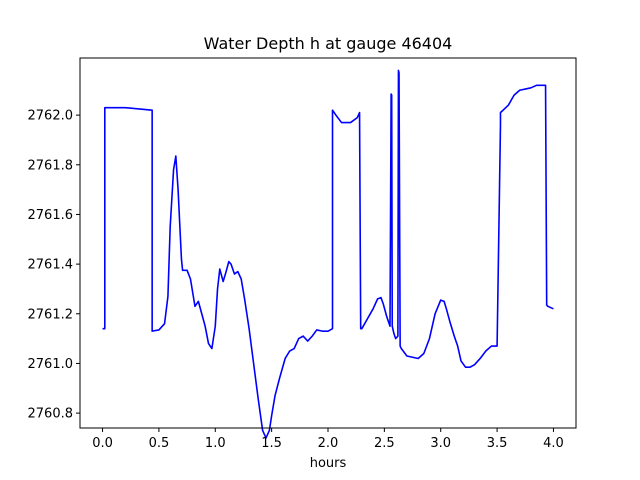 The image size is (640, 480). Describe the element at coordinates (159, 443) in the screenshot. I see `x-tick-label: 0.5` at that location.